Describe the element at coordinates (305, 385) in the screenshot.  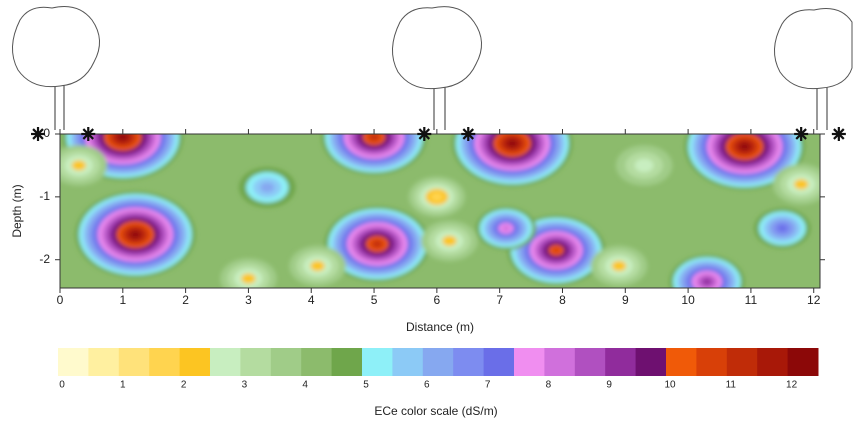
I see `colorbar-tick-label: 4` at that location.